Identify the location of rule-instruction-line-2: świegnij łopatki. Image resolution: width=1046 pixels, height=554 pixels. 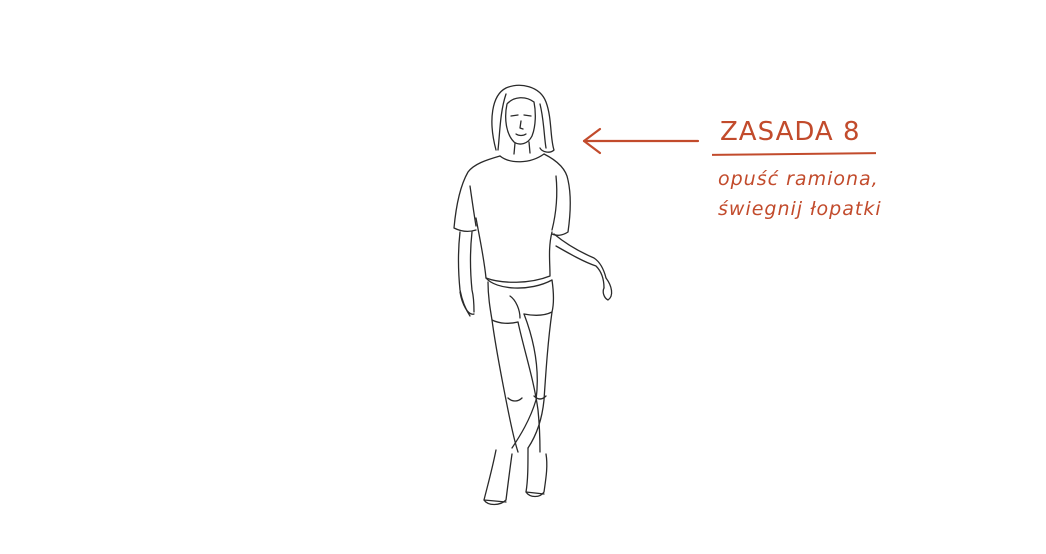
(800, 209).